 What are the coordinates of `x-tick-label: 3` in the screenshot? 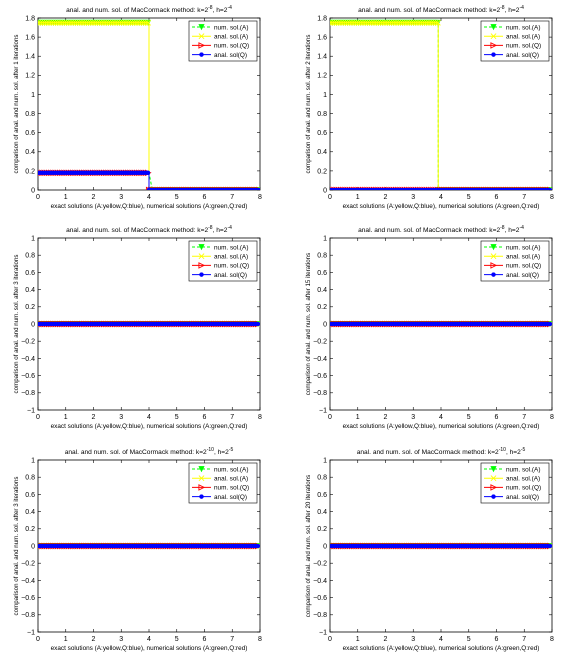 It's located at (413, 639).